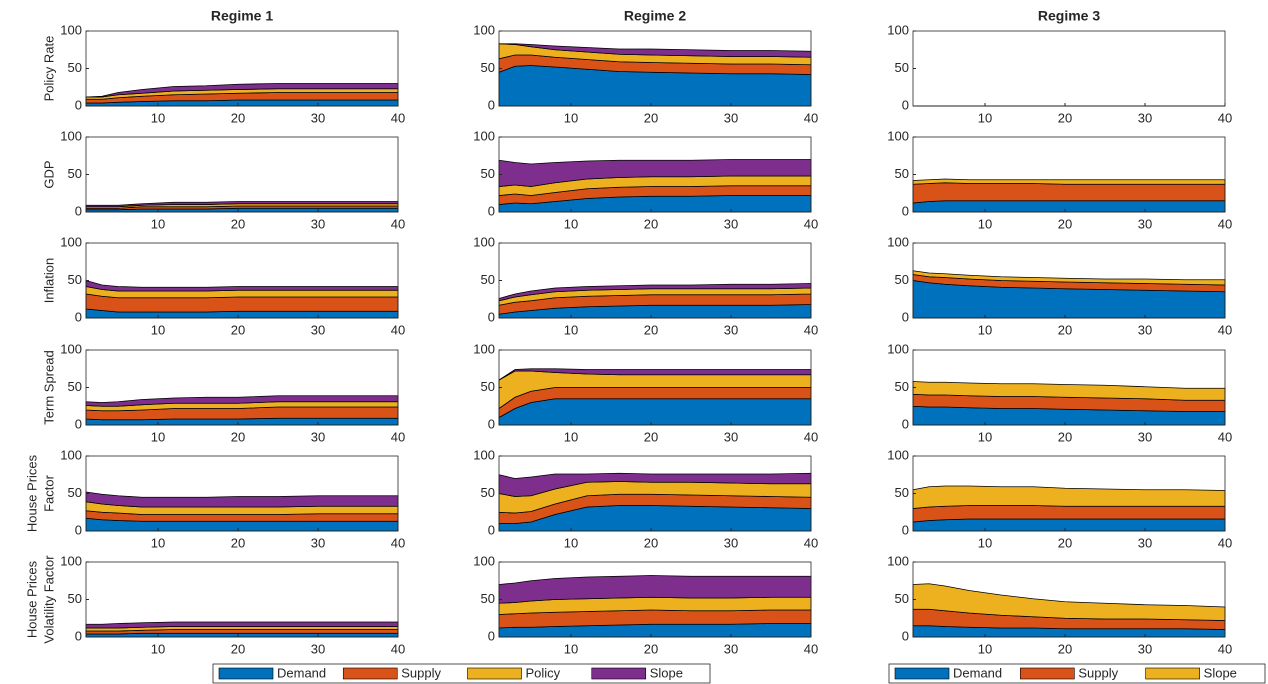  Describe the element at coordinates (48, 599) in the screenshot. I see `y-axis-label: Volatility Factor` at that location.